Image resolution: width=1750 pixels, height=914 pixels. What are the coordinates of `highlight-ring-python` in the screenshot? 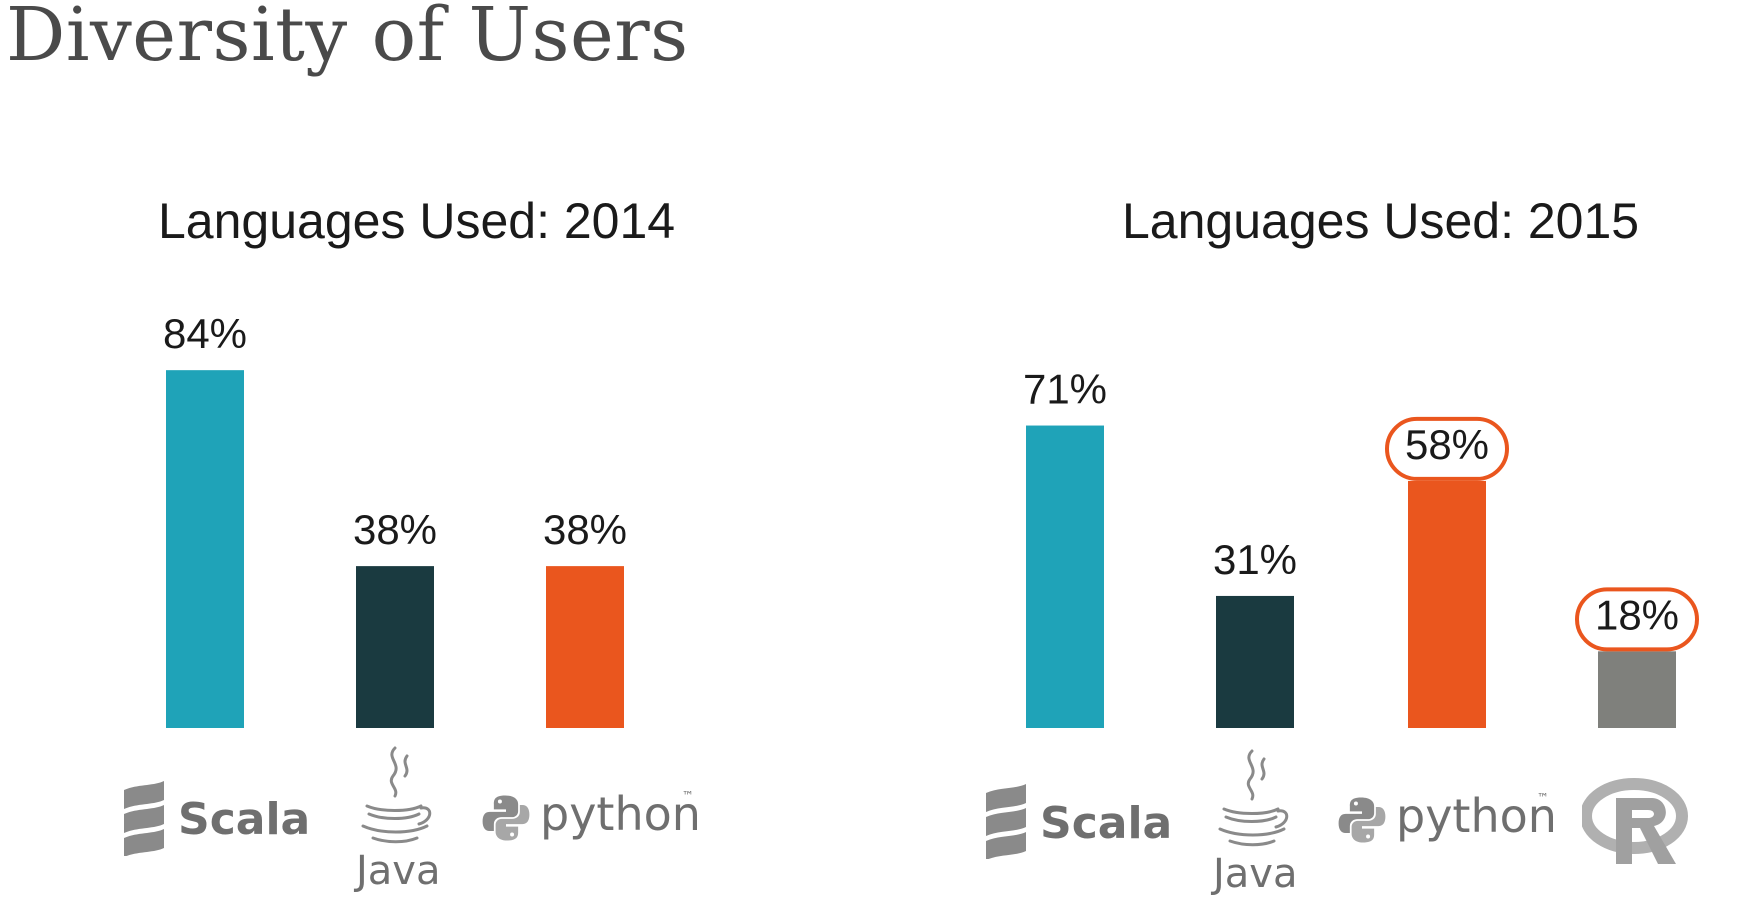 It's located at (1447, 448).